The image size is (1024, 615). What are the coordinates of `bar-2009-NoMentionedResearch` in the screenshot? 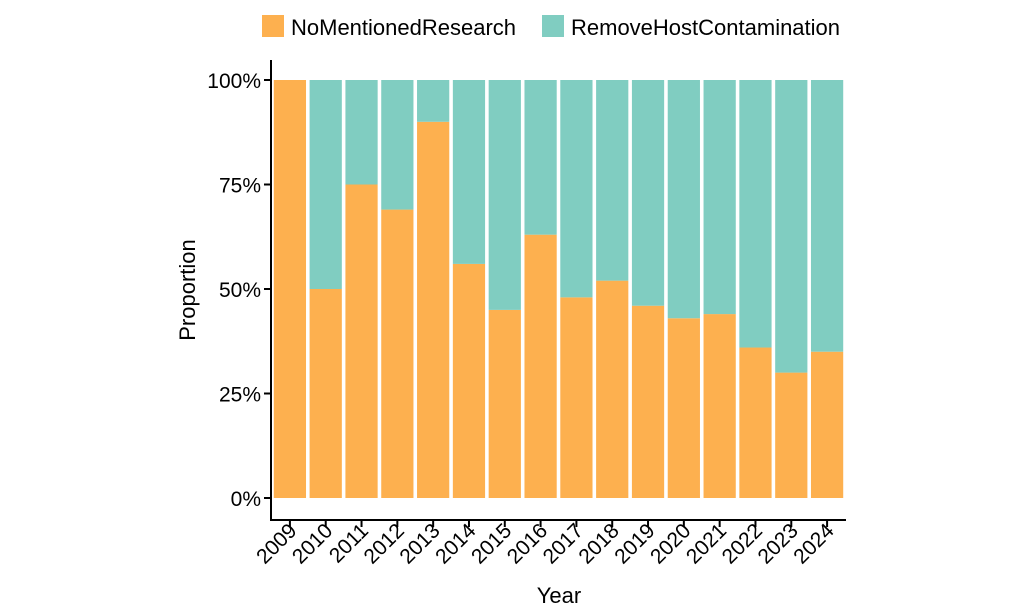 It's located at (290, 289).